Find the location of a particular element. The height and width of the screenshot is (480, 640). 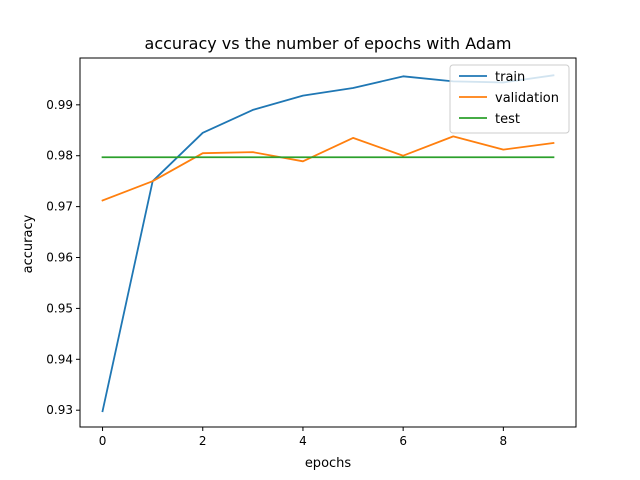

x-tick-label: 8 is located at coordinates (504, 441).